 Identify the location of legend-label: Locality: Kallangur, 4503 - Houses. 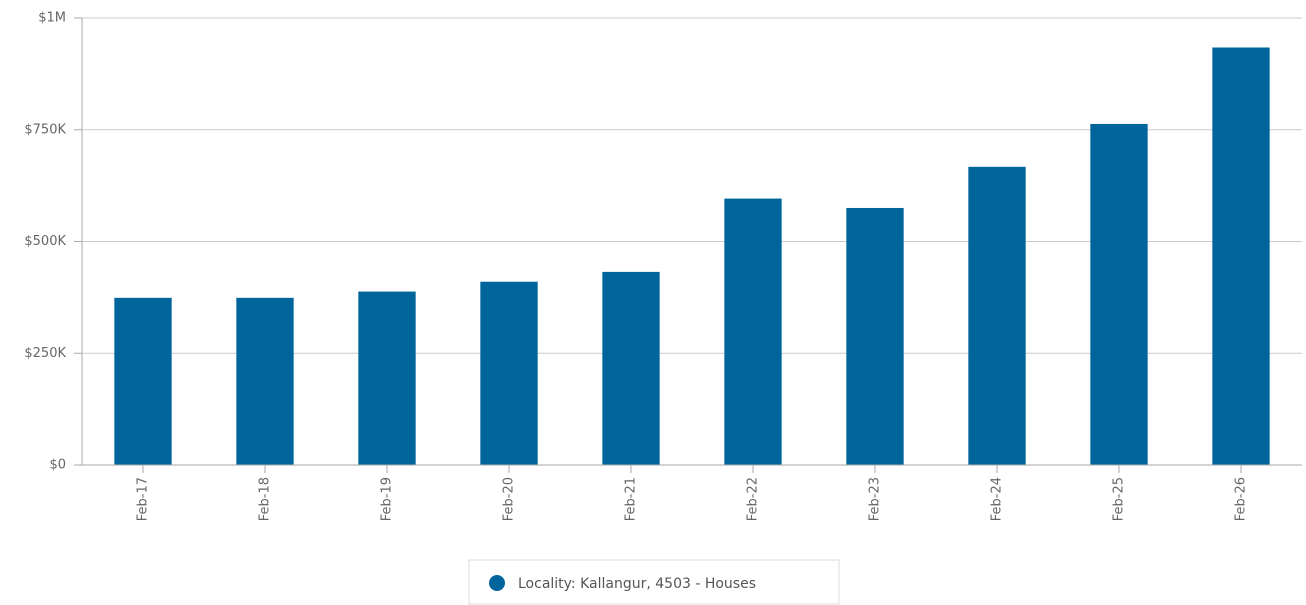
(637, 584).